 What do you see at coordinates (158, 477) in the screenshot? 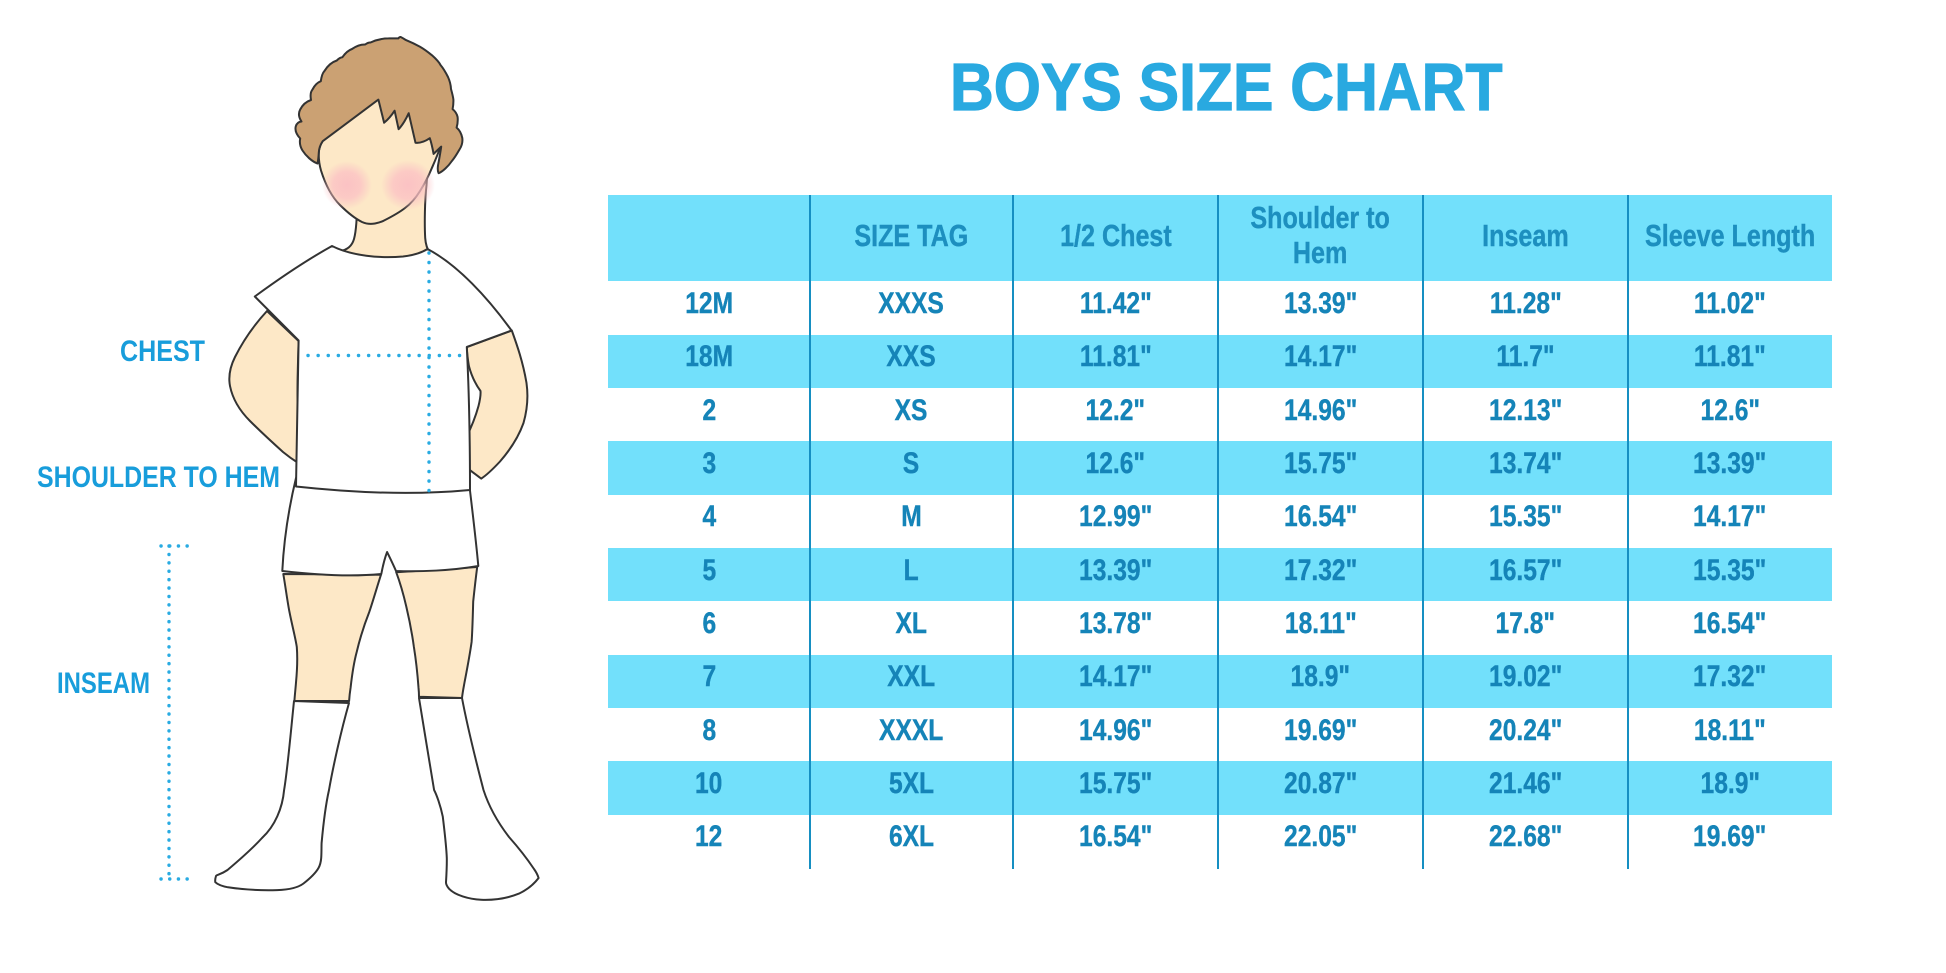
I see `svg-text: SHOULDER TO HEM` at bounding box center [158, 477].